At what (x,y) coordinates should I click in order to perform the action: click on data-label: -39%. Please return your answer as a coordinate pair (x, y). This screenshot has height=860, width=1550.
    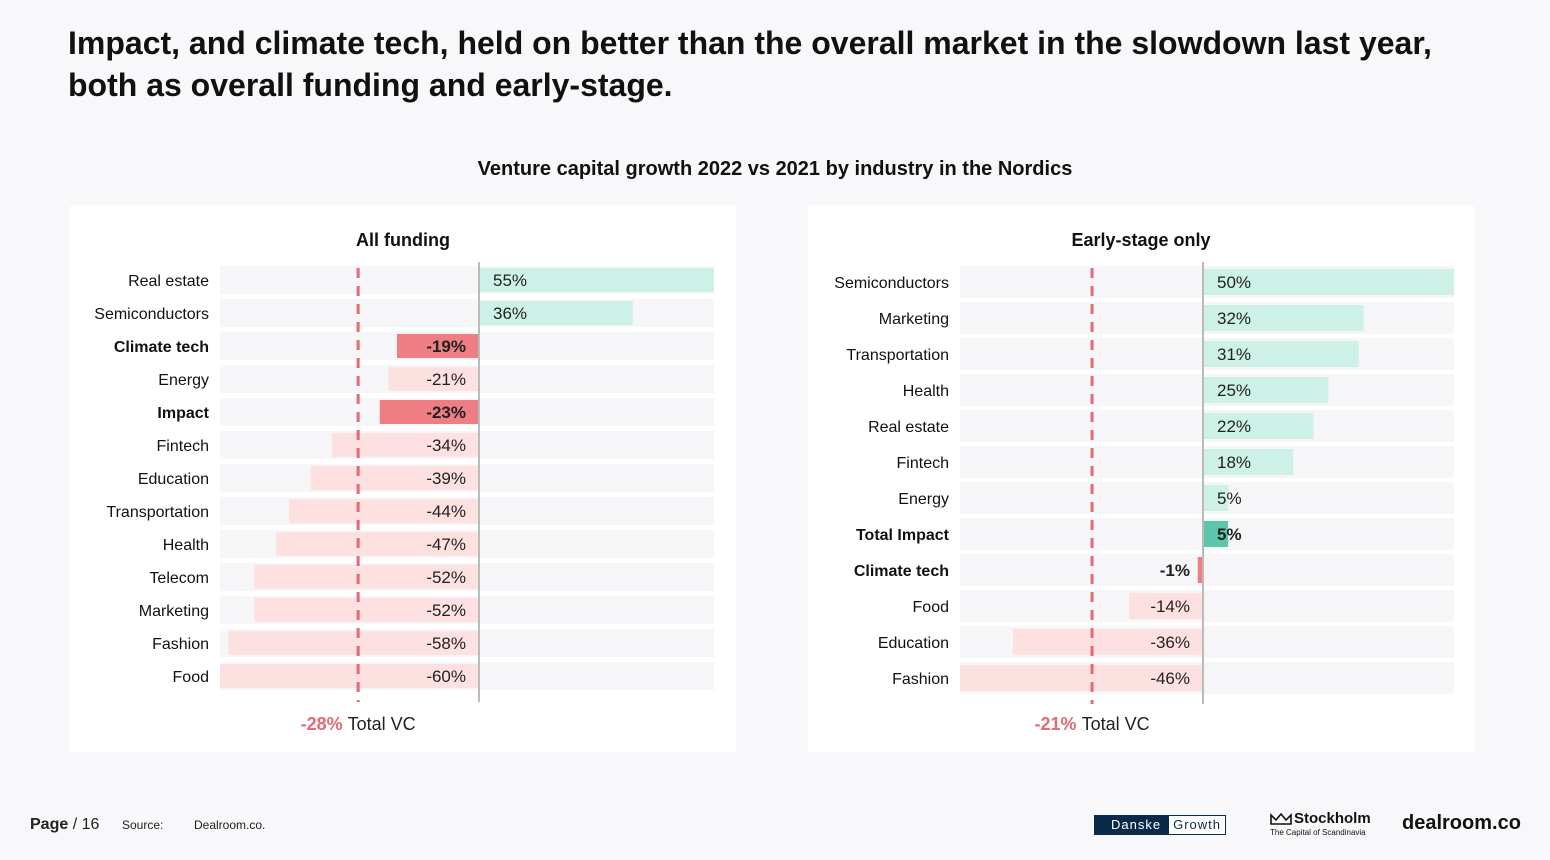
    Looking at the image, I should click on (446, 478).